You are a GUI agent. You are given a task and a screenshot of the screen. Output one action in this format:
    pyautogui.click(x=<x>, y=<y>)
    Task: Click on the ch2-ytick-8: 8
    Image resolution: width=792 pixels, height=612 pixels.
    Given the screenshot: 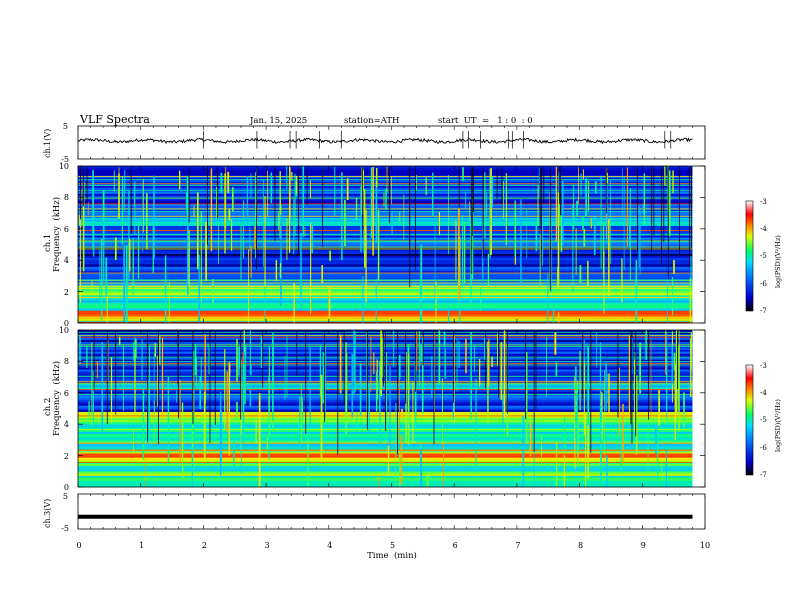 What is the action you would take?
    pyautogui.click(x=66, y=361)
    